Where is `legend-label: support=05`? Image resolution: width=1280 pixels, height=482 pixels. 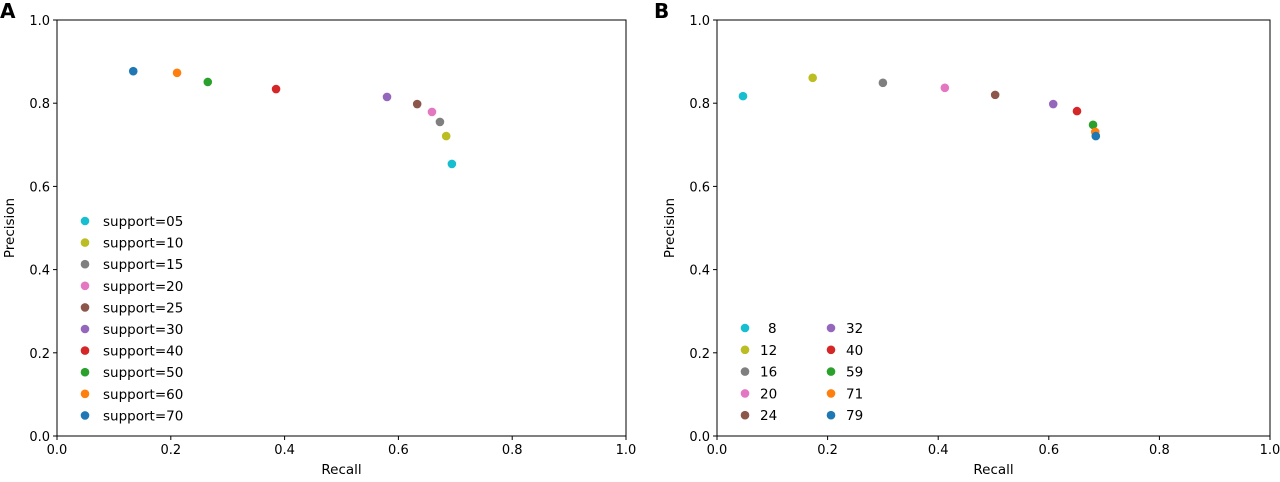 legend-label: support=05 is located at coordinates (143, 222).